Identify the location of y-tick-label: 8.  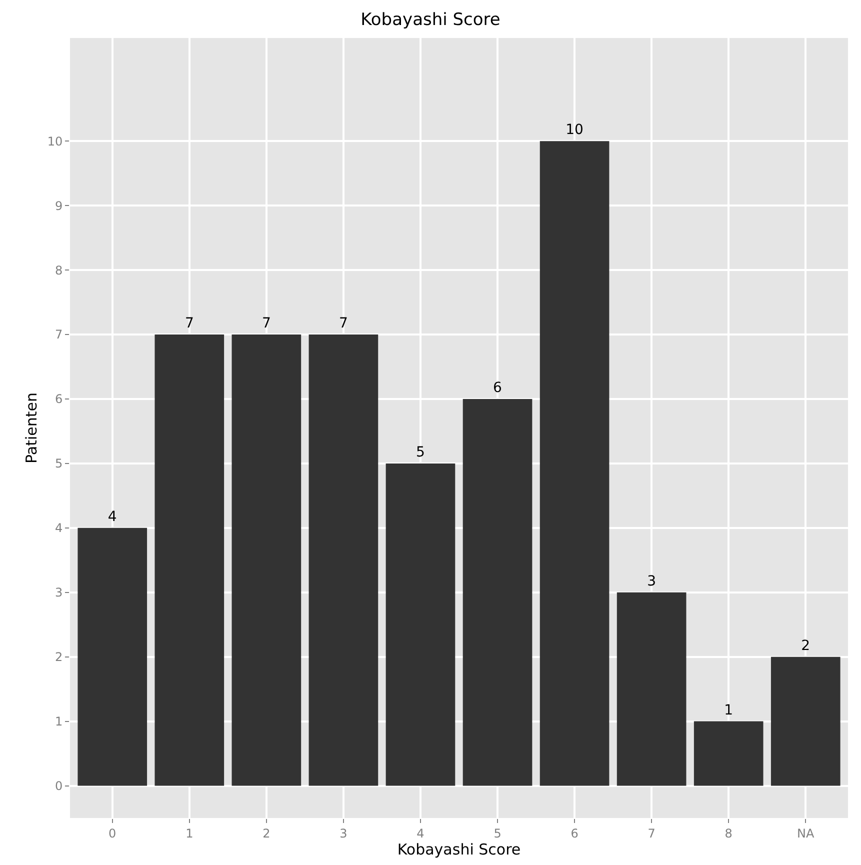
(58, 270).